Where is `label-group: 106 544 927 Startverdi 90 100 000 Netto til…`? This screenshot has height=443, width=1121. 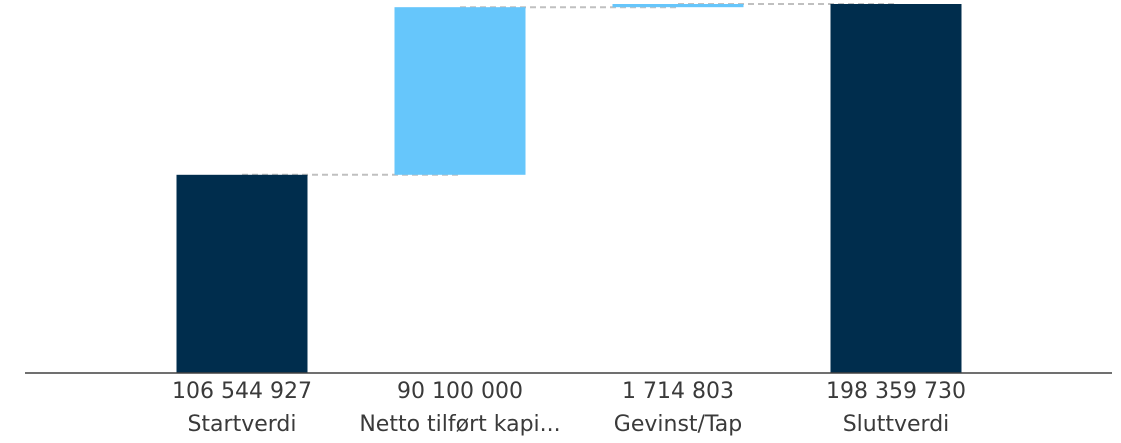 label-group: 106 544 927 Startverdi 90 100 000 Netto til… is located at coordinates (569, 408).